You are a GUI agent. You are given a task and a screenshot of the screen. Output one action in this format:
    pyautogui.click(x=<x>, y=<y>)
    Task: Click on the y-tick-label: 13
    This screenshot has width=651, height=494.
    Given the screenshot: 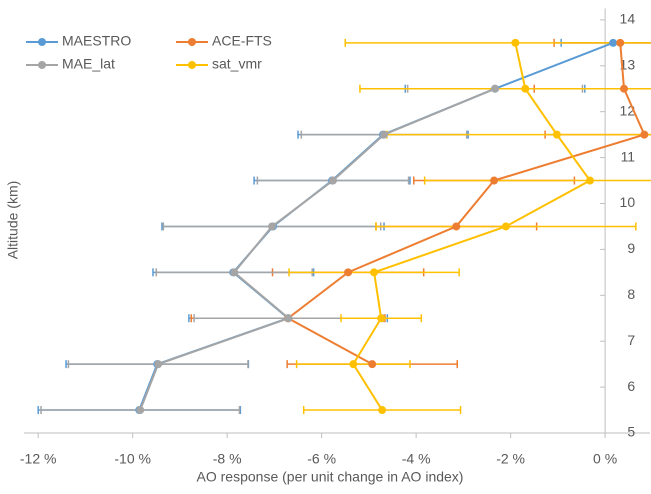 What is the action you would take?
    pyautogui.click(x=628, y=64)
    